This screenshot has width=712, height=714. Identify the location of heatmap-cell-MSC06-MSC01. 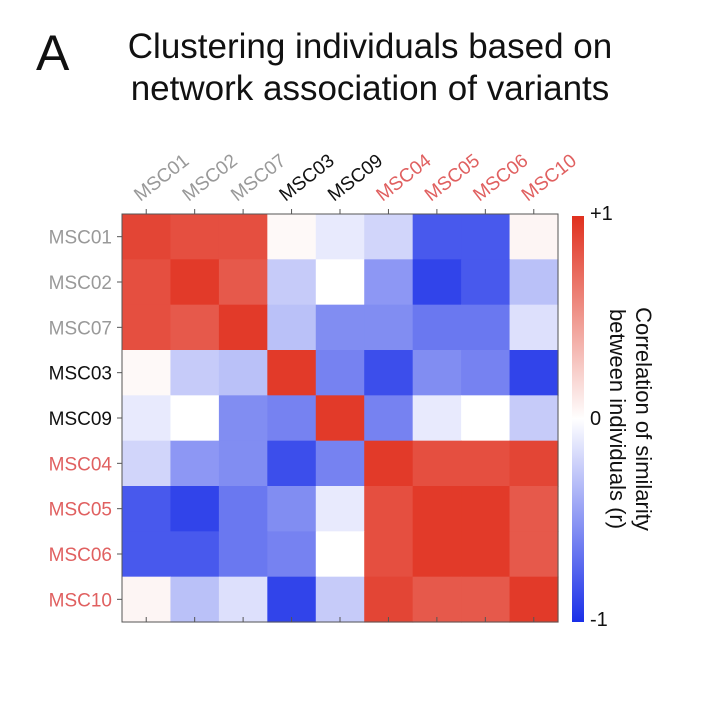
(147, 554).